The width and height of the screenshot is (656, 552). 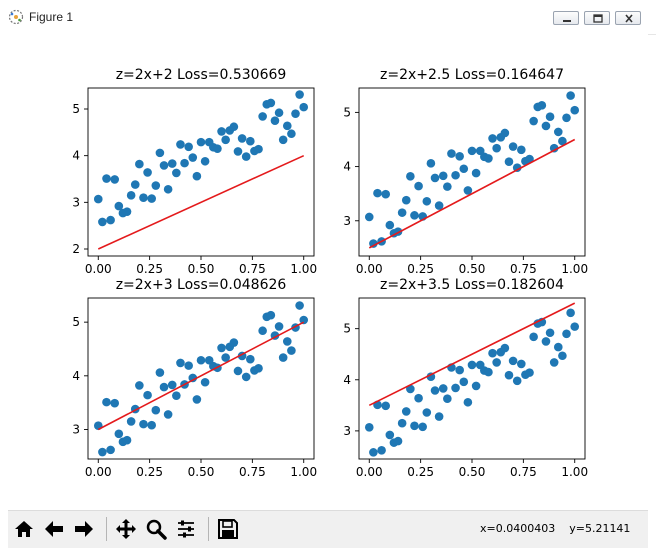 I want to click on x-tick-label: 0.75, so click(x=523, y=472).